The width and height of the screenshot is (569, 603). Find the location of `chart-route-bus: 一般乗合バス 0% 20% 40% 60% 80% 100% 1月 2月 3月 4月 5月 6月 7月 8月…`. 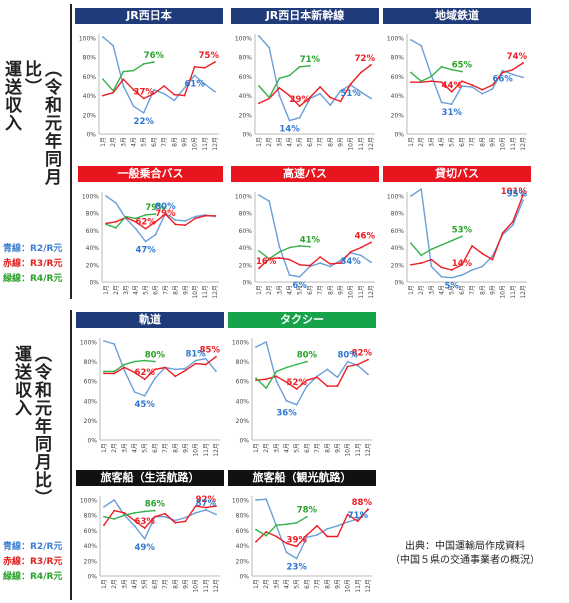

chart-route-bus: 一般乗合バス 0% 20% 40% 60% 80% 100% 1月 2月 3月 4月 5月 6月 7月 8月… is located at coordinates (150, 236).